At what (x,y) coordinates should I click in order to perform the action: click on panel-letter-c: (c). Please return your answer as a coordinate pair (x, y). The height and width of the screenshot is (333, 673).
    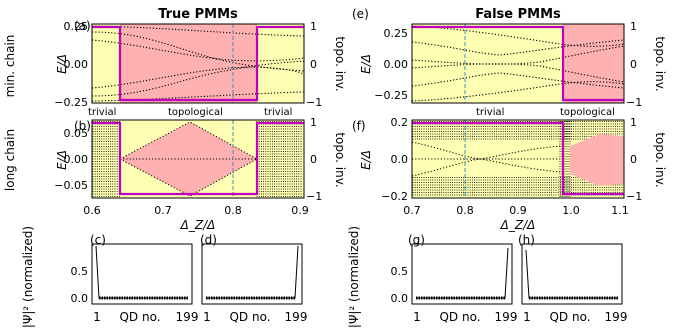
    Looking at the image, I should click on (98, 240).